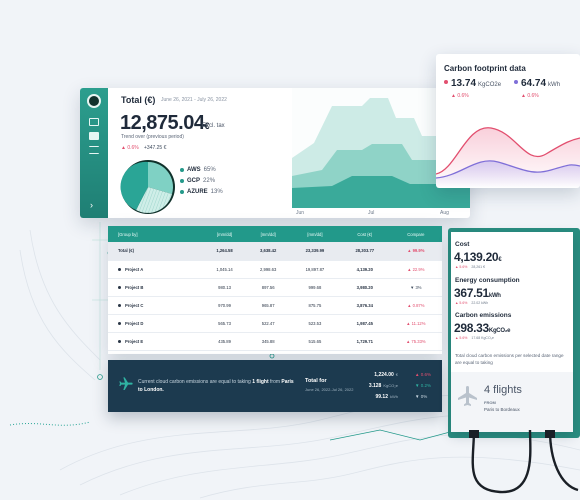 Image resolution: width=580 pixels, height=500 pixels. I want to click on legend-label: AWS, so click(194, 170).